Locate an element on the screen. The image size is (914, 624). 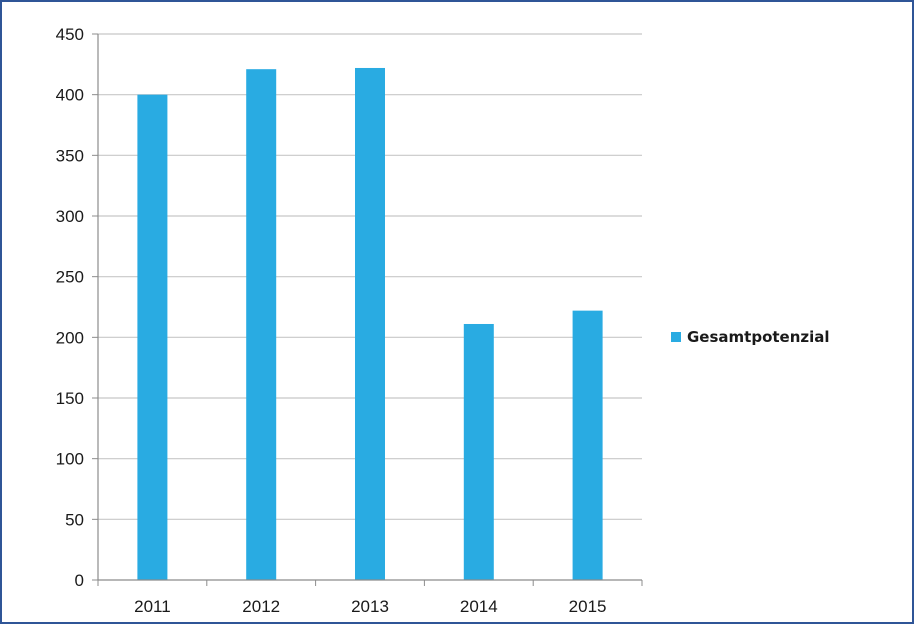
x-tick-labels: 2011 2012 2013 2014 2015 is located at coordinates (370, 606).